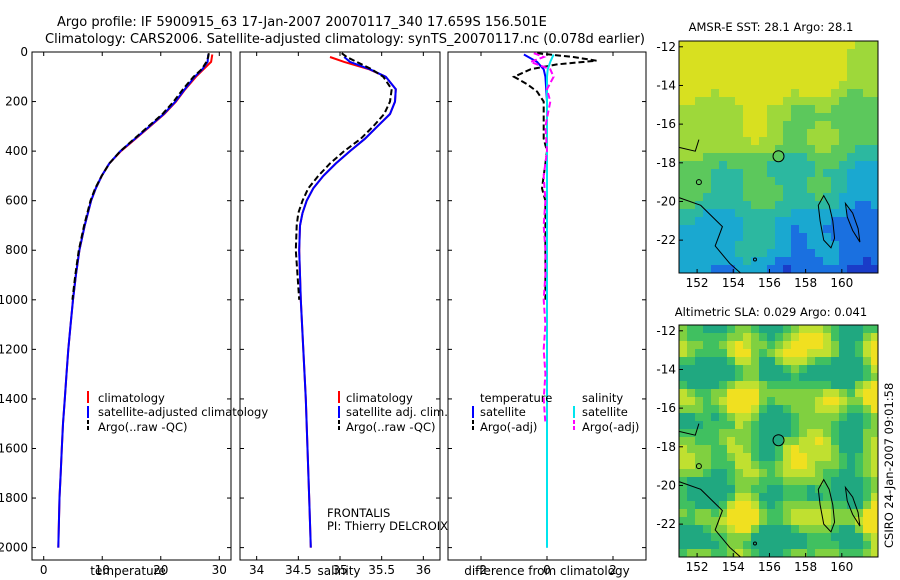 This screenshot has height=580, width=900. What do you see at coordinates (610, 427) in the screenshot?
I see `legend-label-sal-argo: Argo(-adj)` at bounding box center [610, 427].